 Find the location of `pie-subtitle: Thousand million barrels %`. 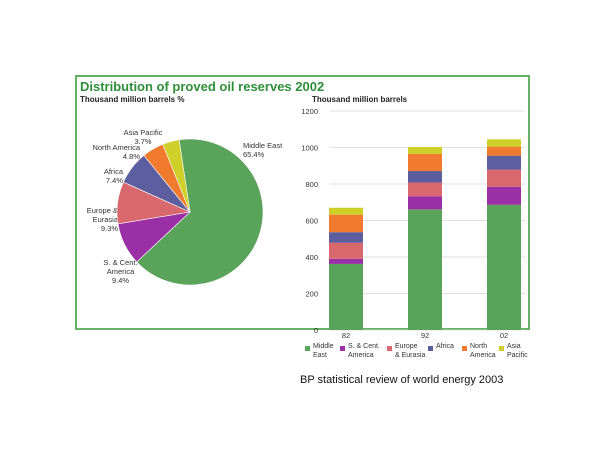

pie-subtitle: Thousand million barrels % is located at coordinates (132, 99).